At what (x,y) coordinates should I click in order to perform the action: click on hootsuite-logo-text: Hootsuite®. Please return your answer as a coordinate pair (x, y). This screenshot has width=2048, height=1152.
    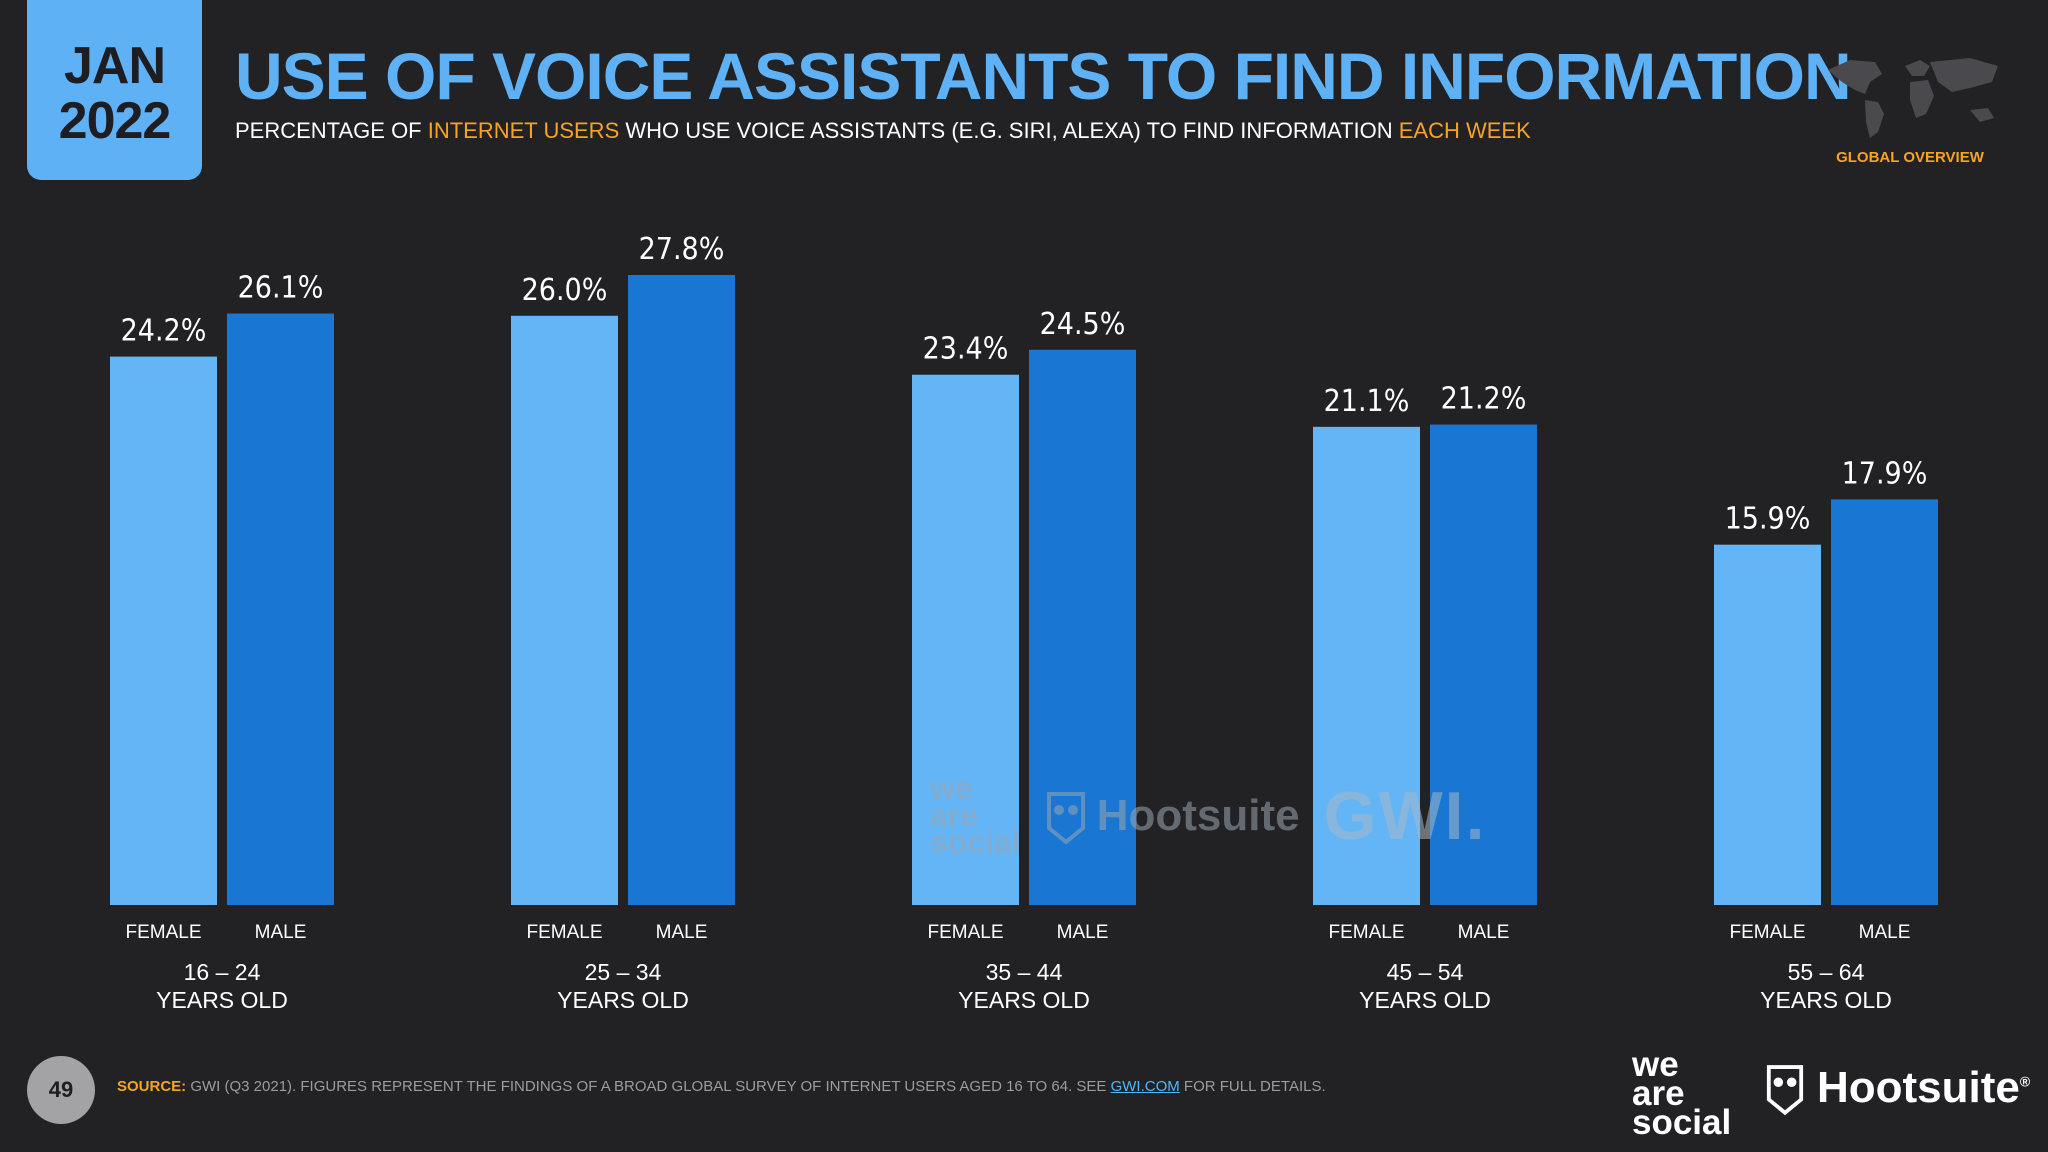
    Looking at the image, I should click on (1923, 1088).